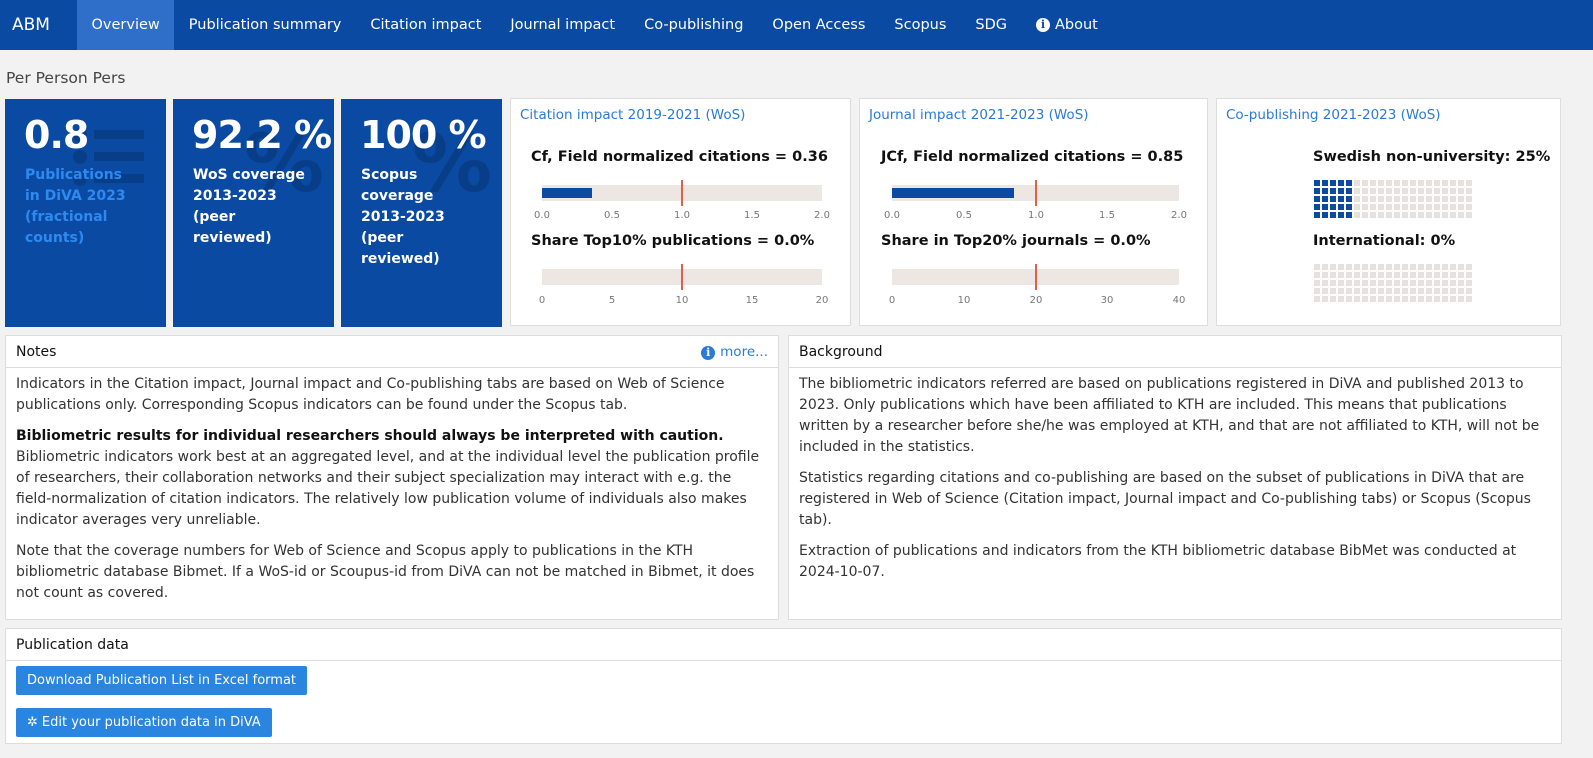 Image resolution: width=1593 pixels, height=758 pixels. I want to click on top20-bar, so click(1035, 277).